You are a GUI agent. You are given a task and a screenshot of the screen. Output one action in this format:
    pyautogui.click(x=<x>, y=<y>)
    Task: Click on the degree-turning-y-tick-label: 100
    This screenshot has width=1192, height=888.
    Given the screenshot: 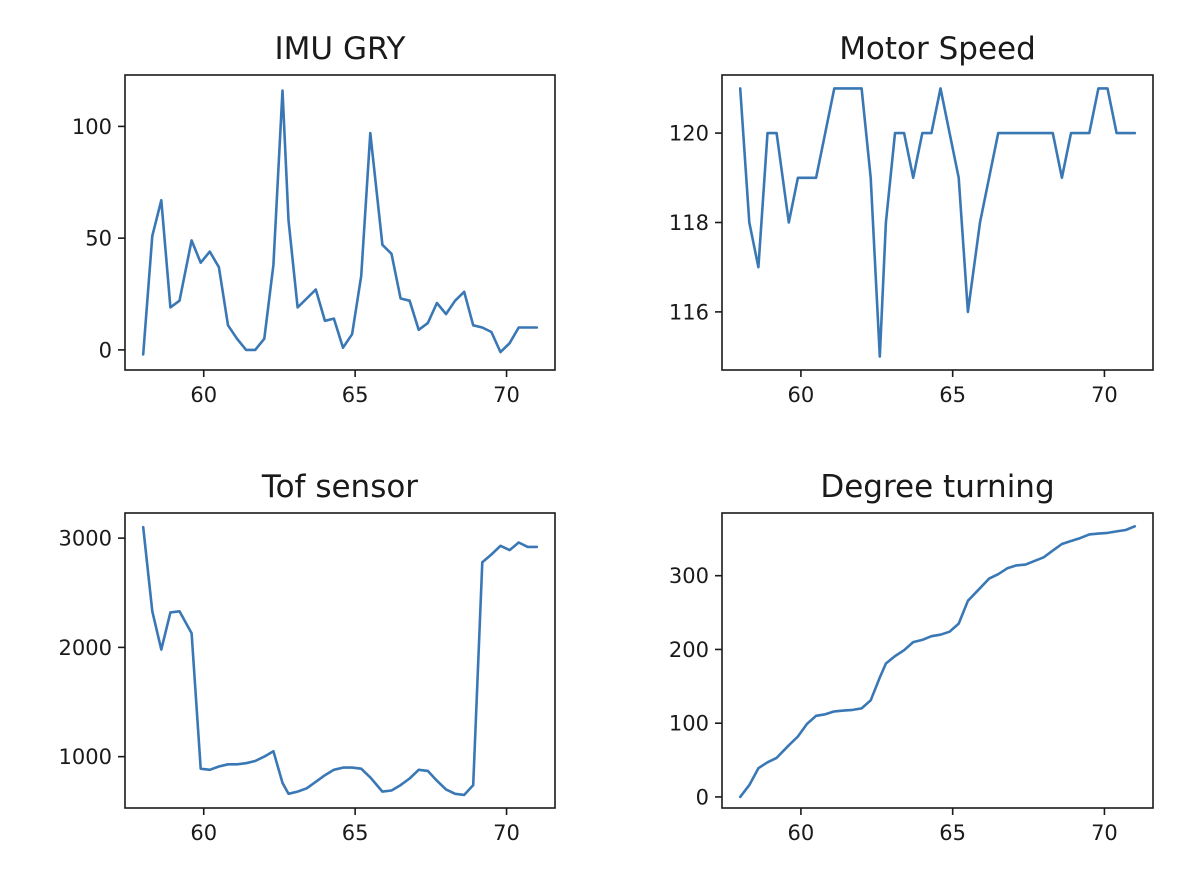 What is the action you would take?
    pyautogui.click(x=689, y=724)
    